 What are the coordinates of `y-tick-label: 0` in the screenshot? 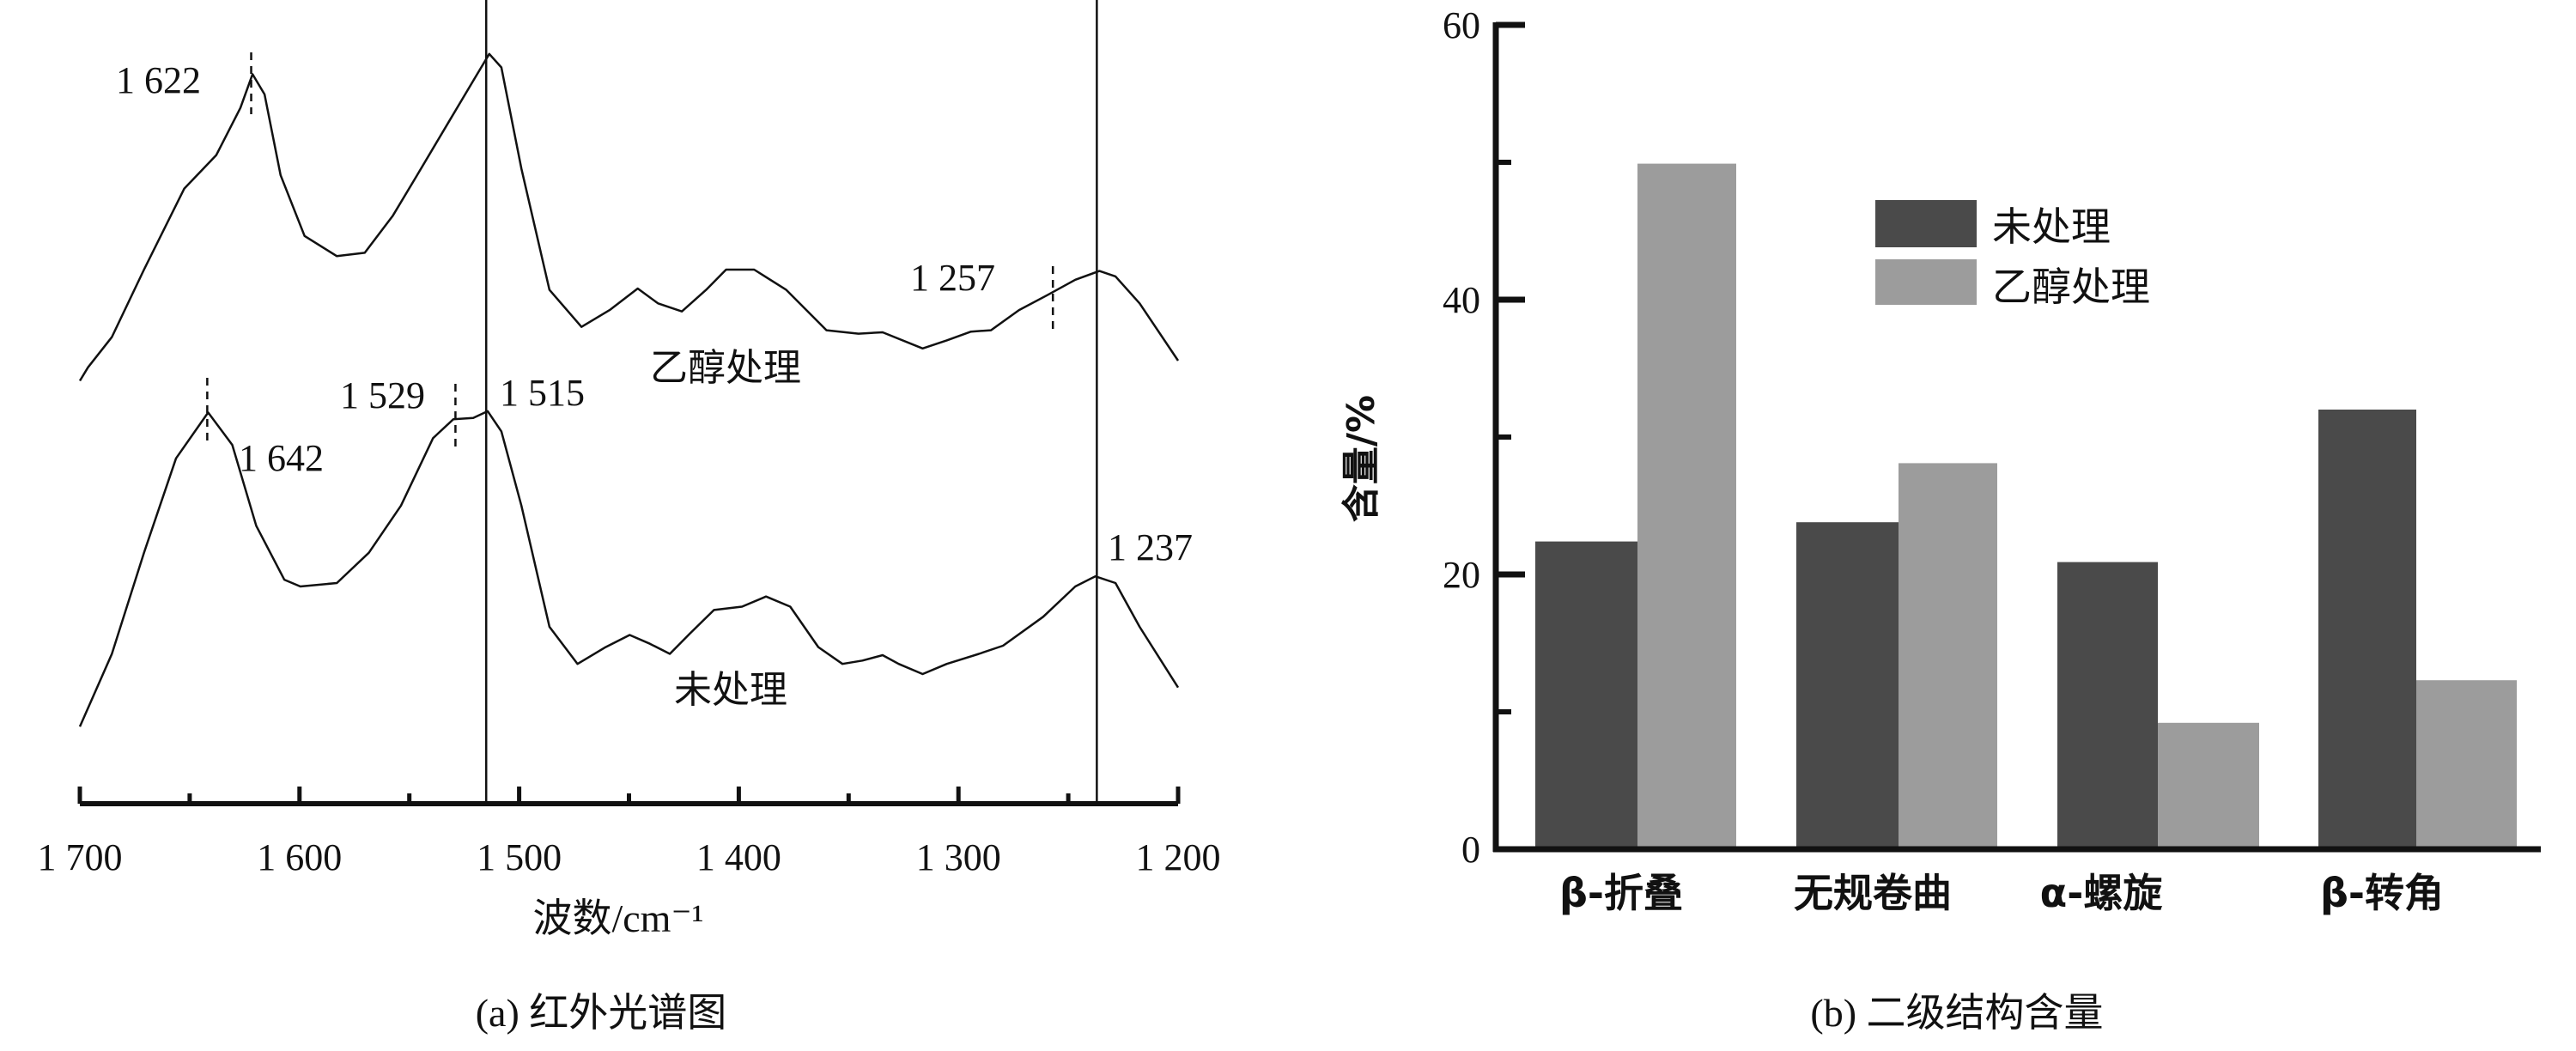 It's located at (1470, 850).